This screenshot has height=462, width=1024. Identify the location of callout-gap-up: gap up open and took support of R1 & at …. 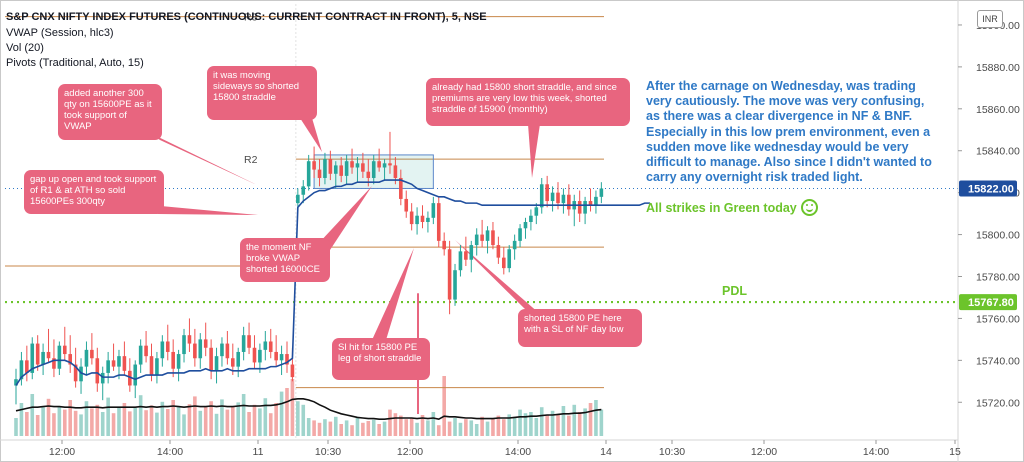
(94, 192).